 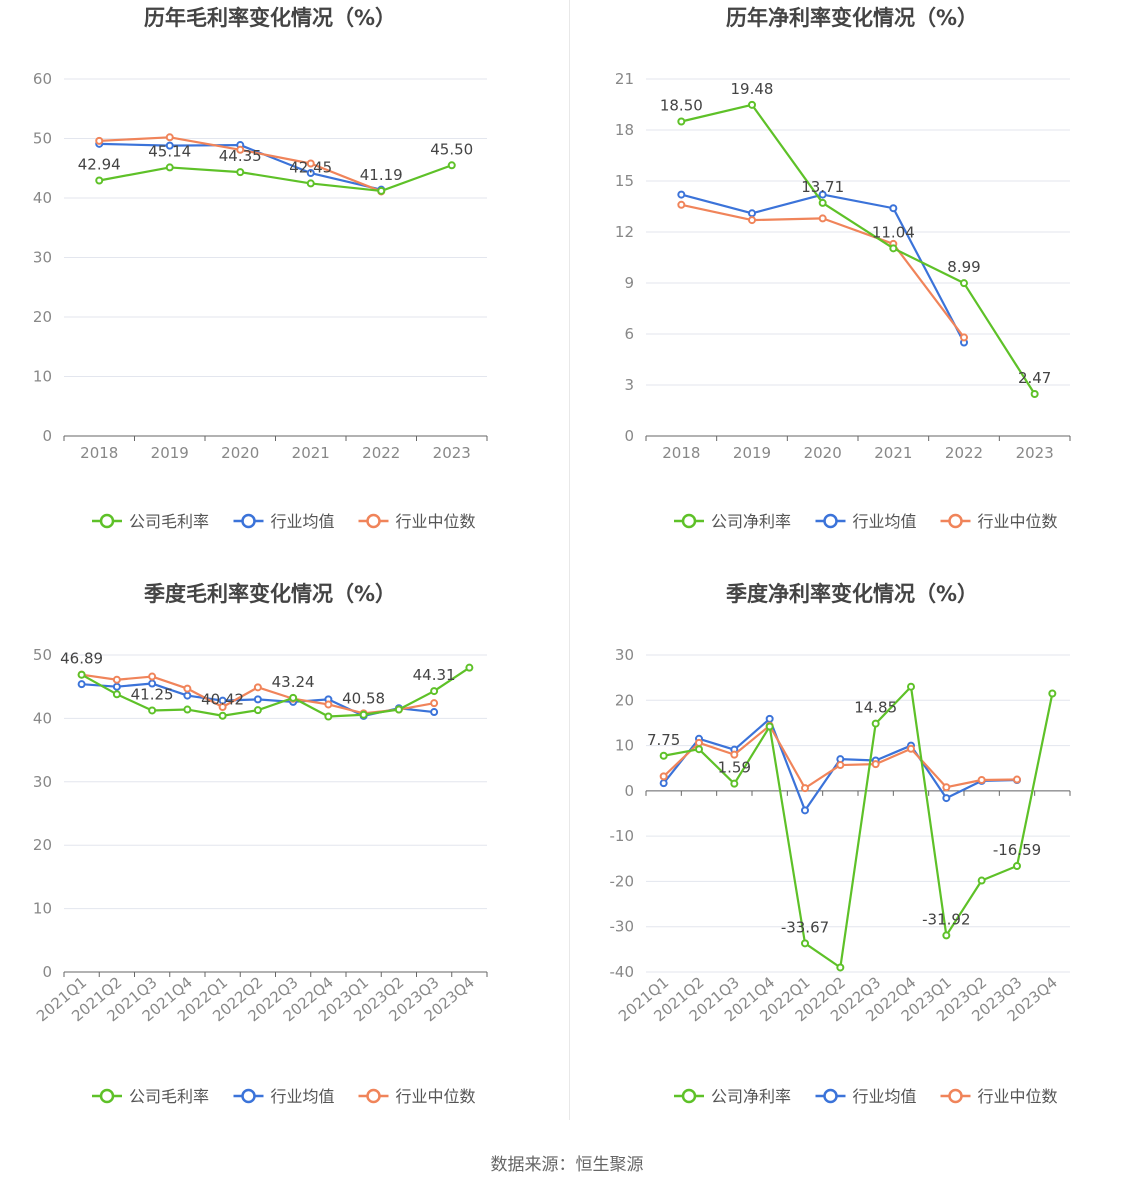 What do you see at coordinates (152, 694) in the screenshot?
I see `data-label: 41.25` at bounding box center [152, 694].